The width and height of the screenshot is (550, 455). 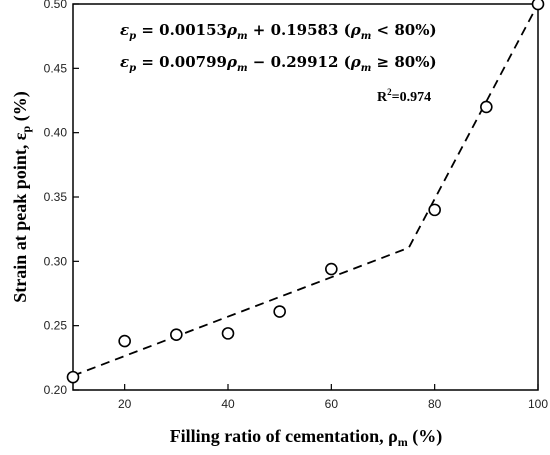 I want to click on y-tick-label: 0.20, so click(x=56, y=390).